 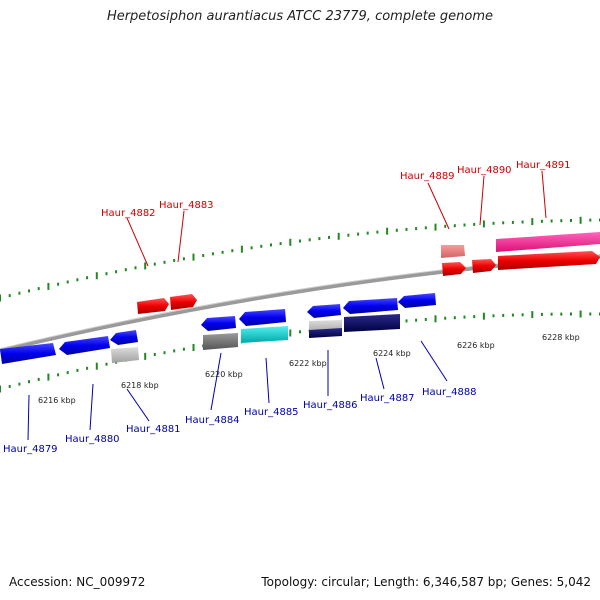 What do you see at coordinates (30, 449) in the screenshot?
I see `gene-label-haur-4879: Haur_4879` at bounding box center [30, 449].